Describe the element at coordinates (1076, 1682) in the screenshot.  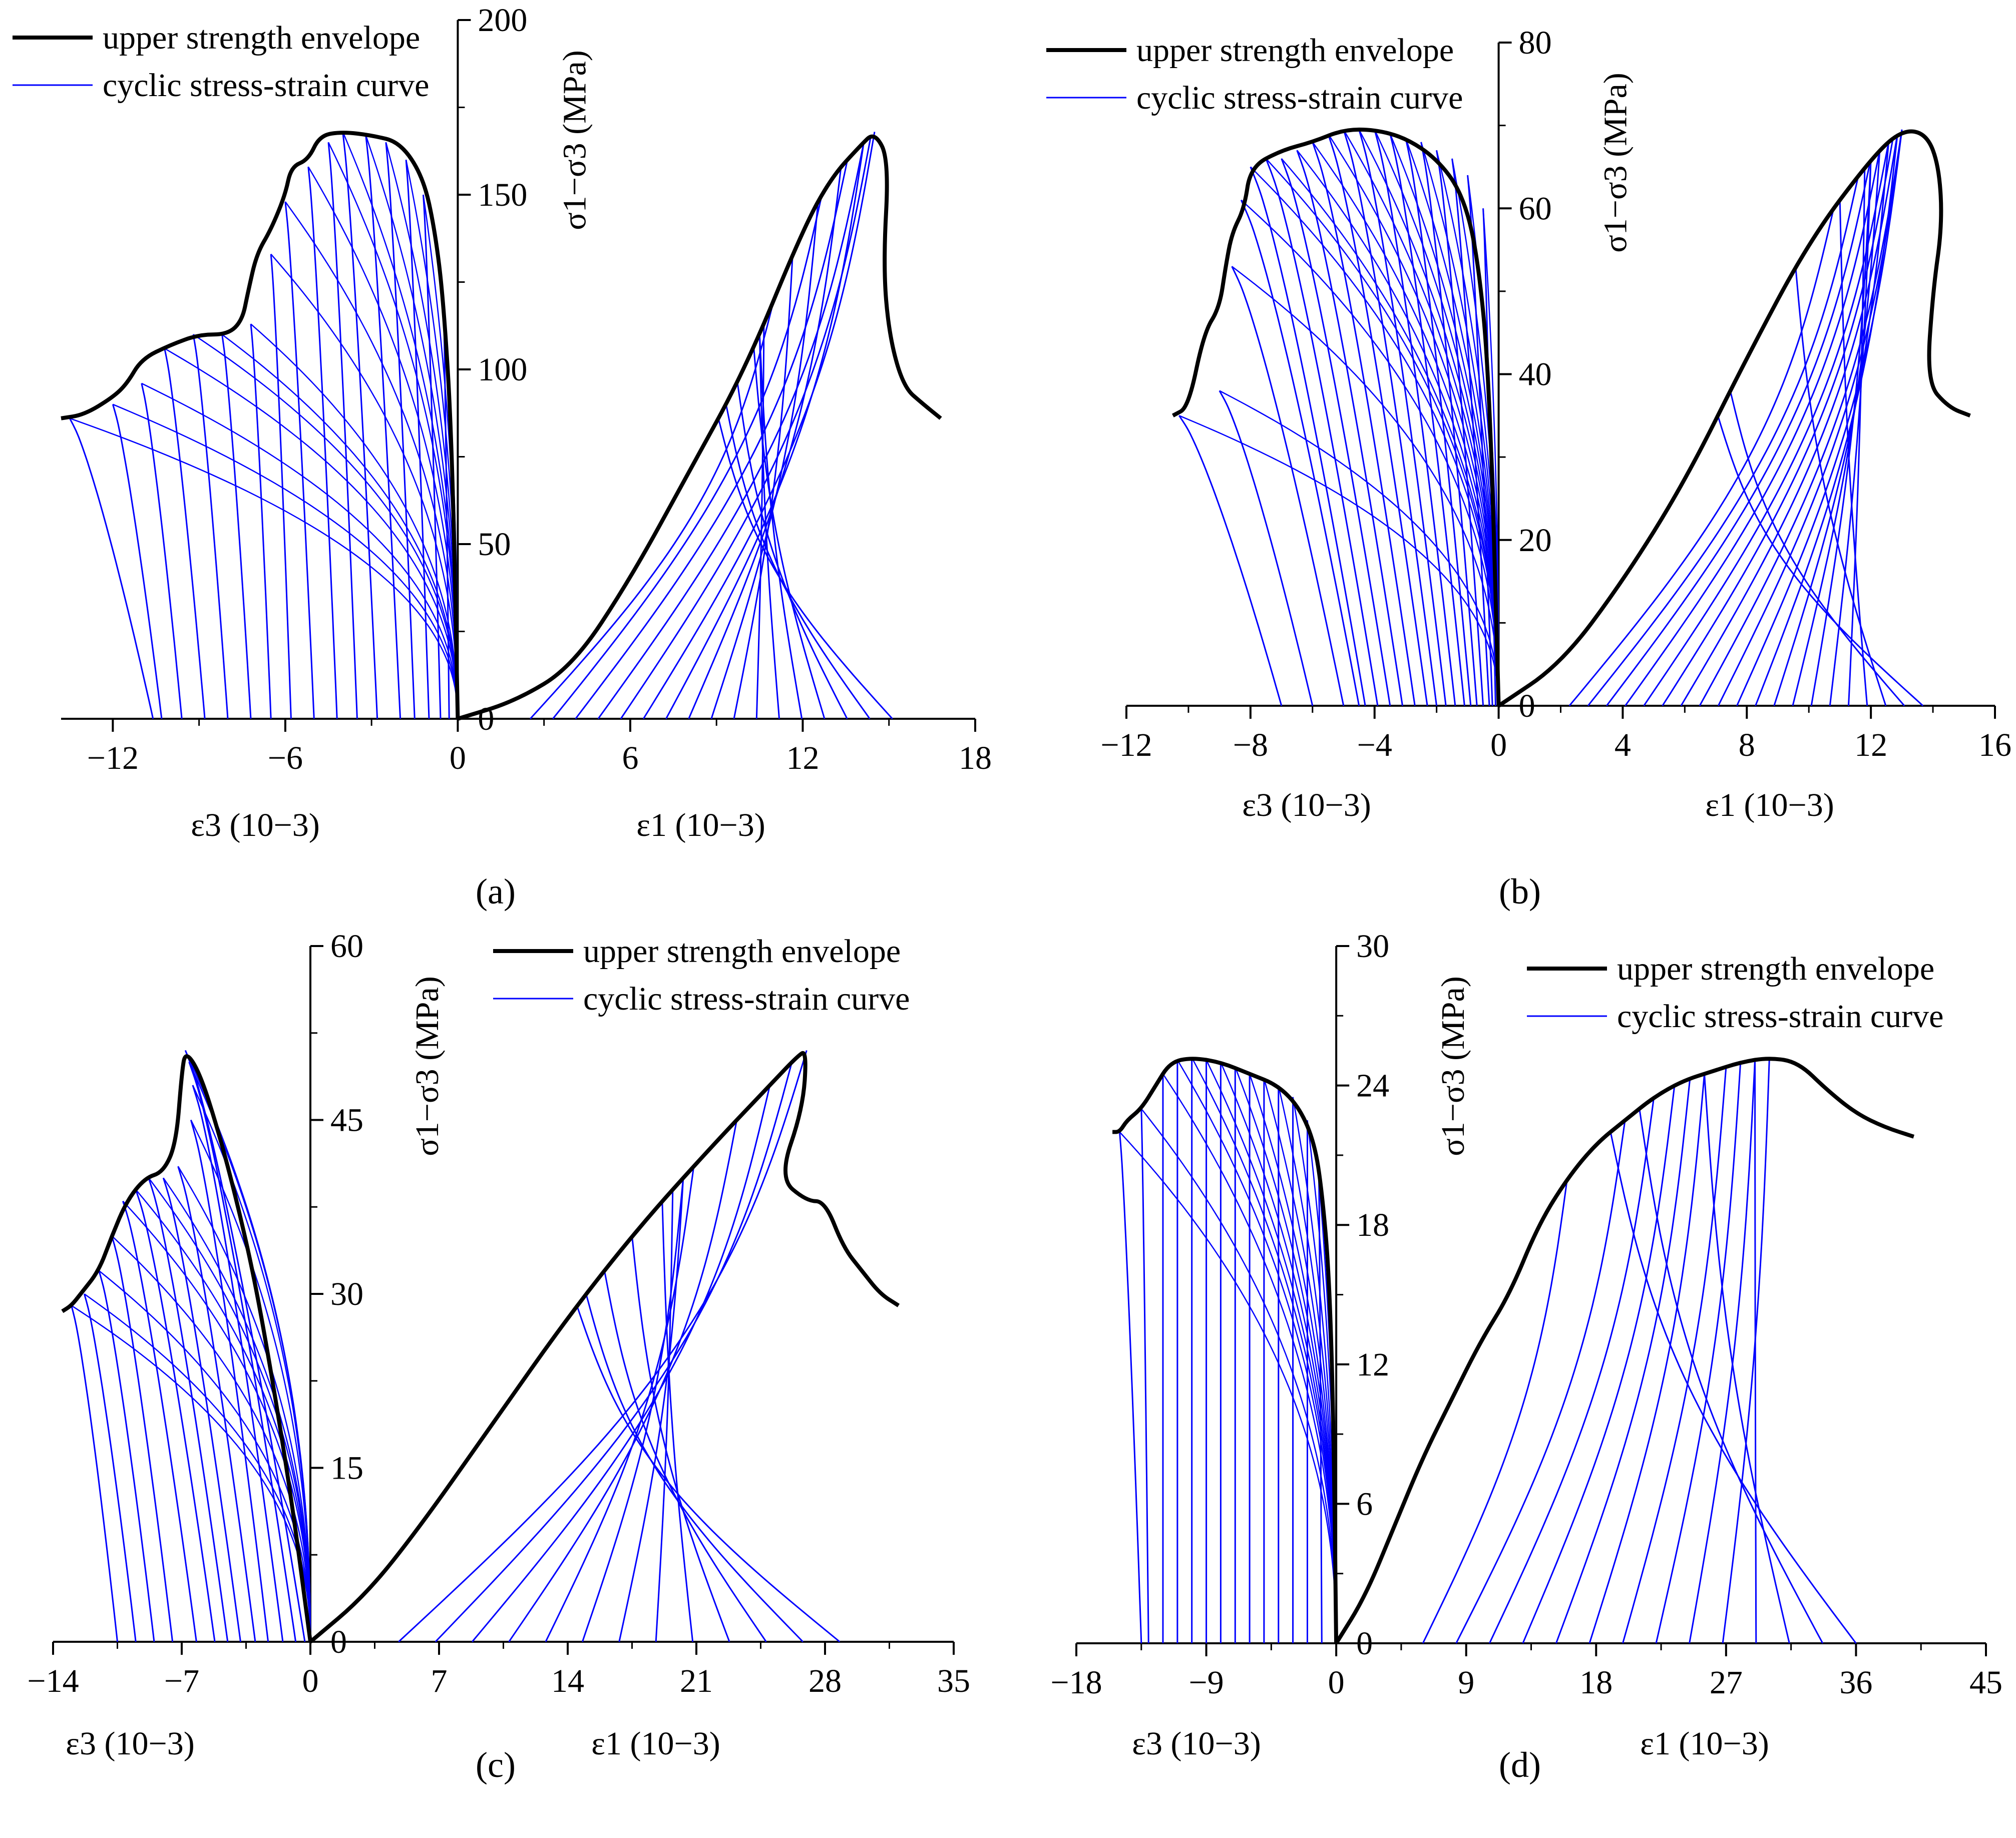
I see `x-tick-label: −18` at that location.